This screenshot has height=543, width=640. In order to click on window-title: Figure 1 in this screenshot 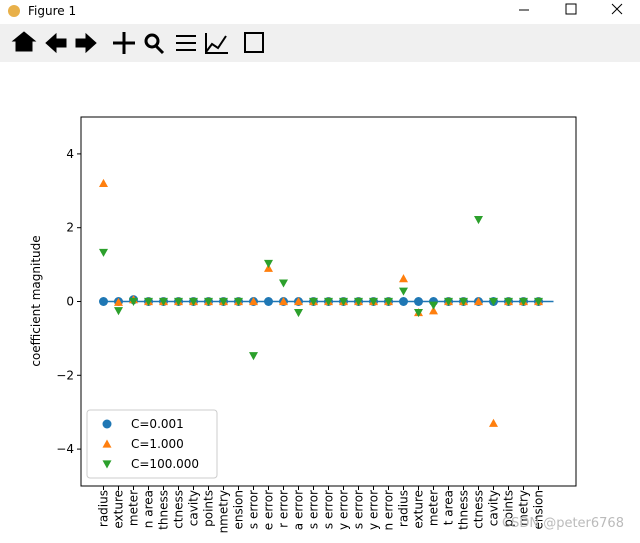, I will do `click(52, 11)`.